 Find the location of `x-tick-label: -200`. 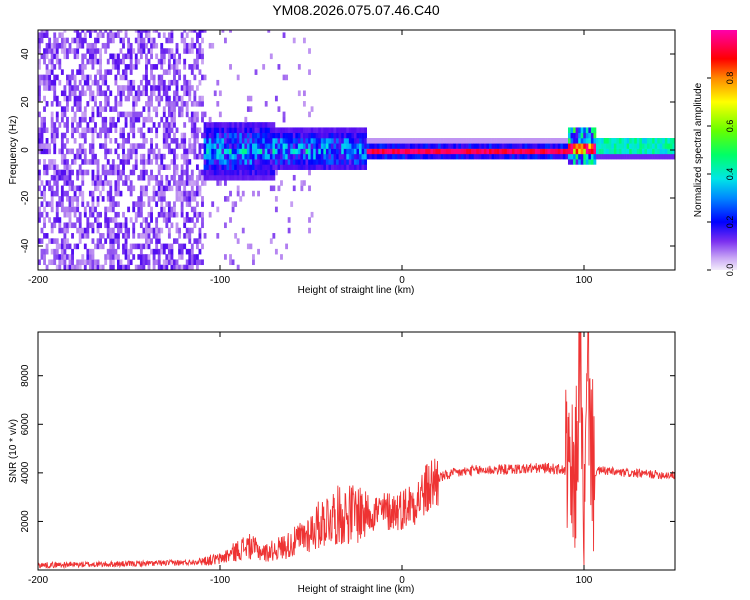

x-tick-label: -200 is located at coordinates (38, 280).